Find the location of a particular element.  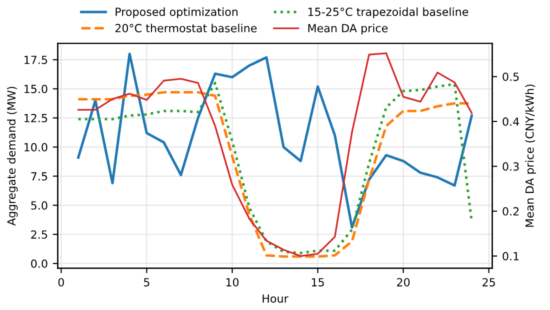

x-tick-label: 15 is located at coordinates (318, 282).